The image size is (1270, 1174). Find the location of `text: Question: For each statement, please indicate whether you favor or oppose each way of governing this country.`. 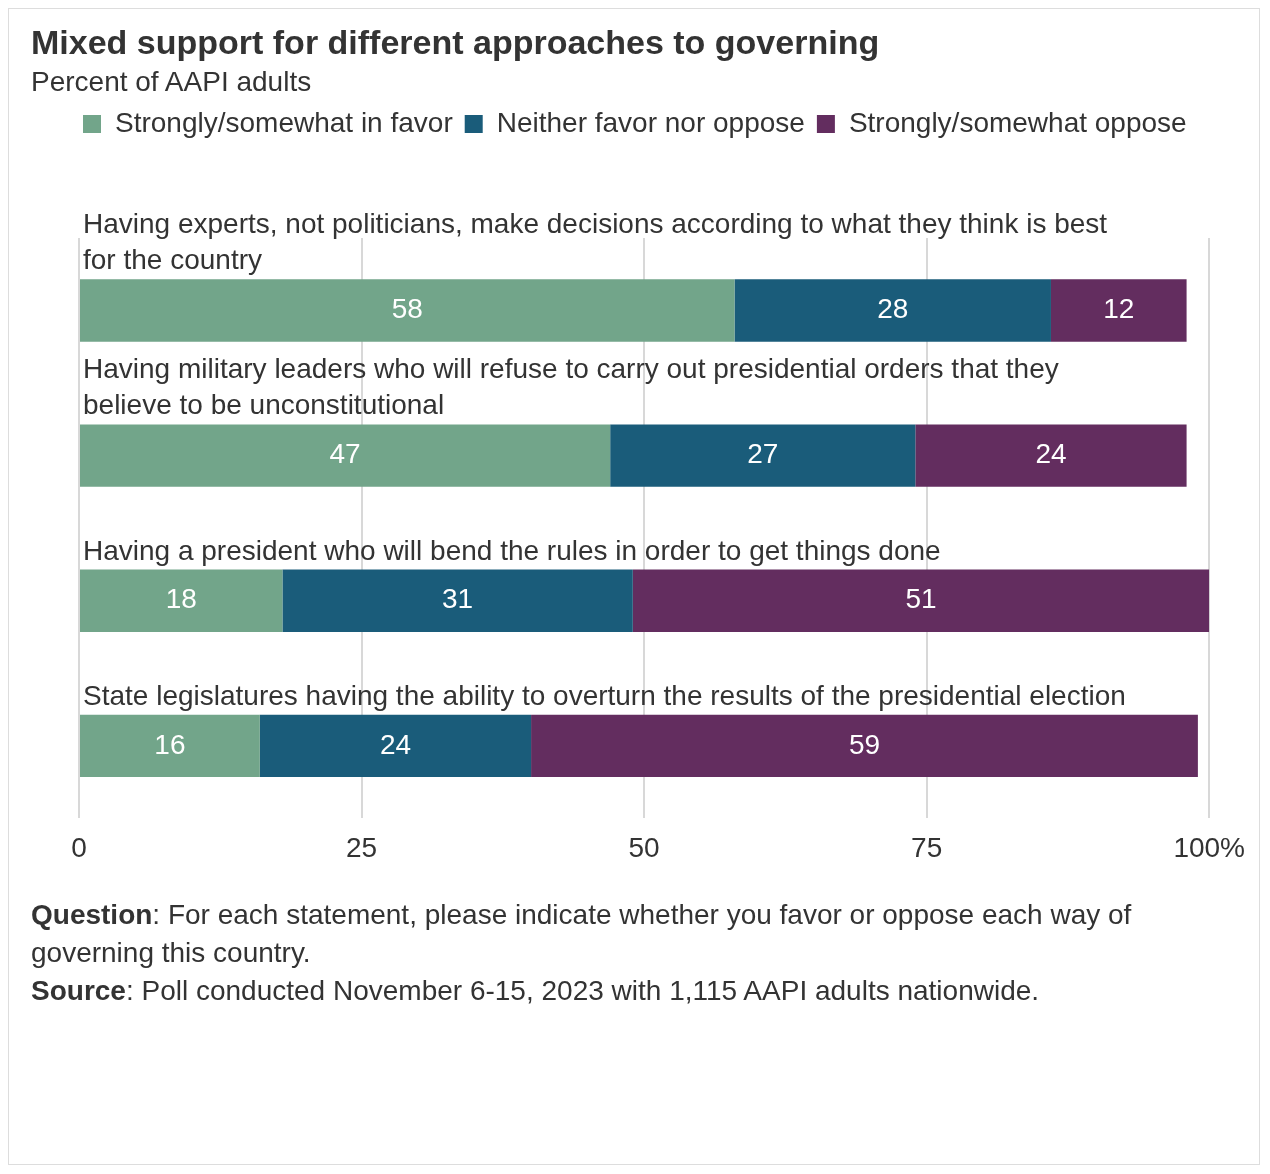

text: Question: For each statement, please indicate whether you favor or oppose each way of governing this country. is located at coordinates (582, 934).